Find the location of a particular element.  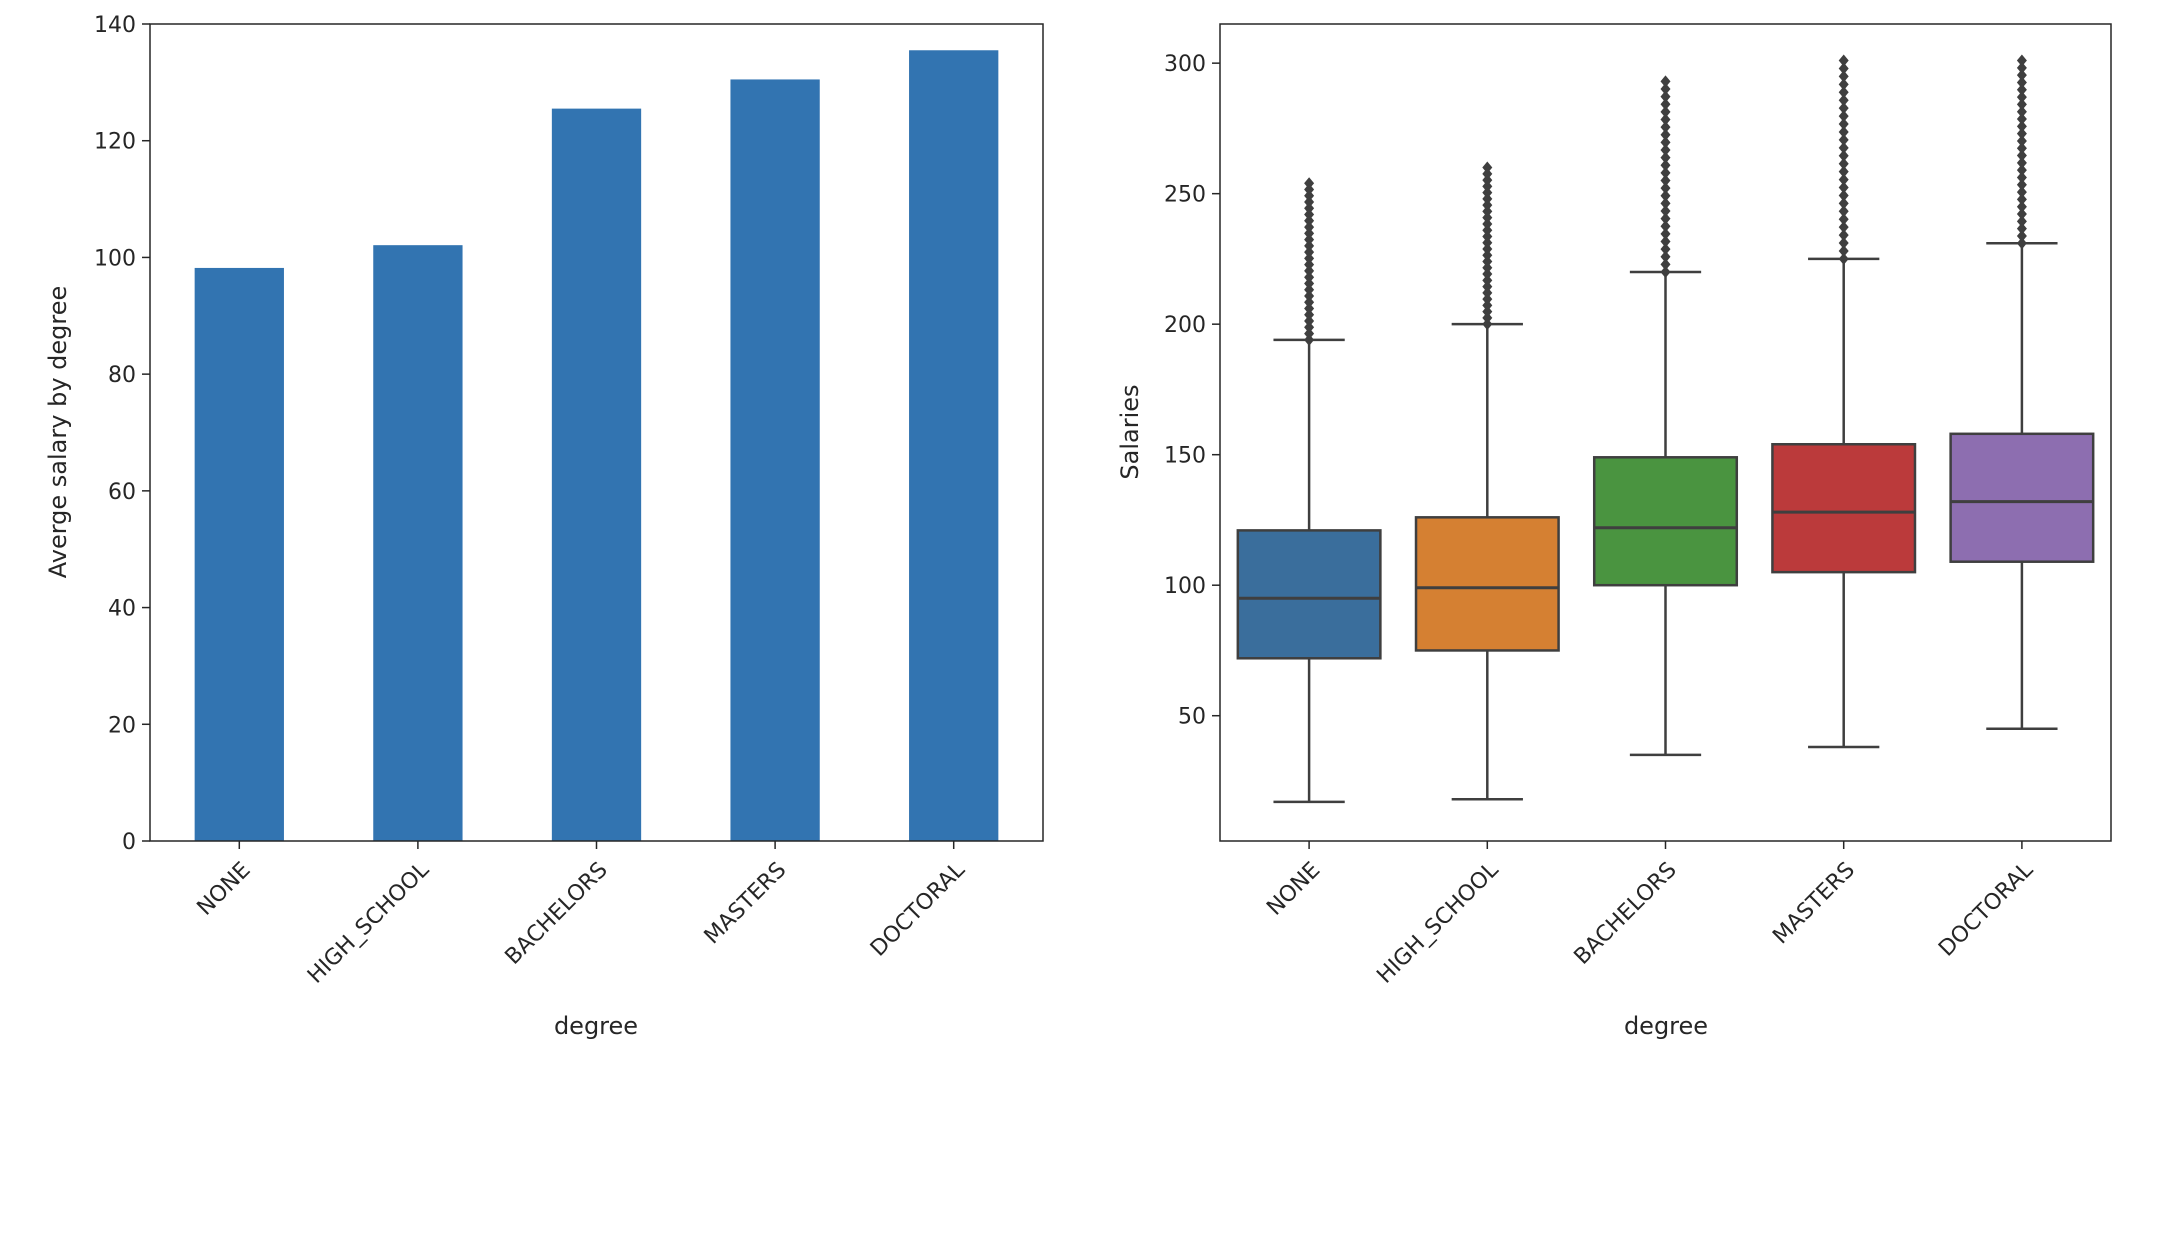

bar-x-axis-label: degree is located at coordinates (596, 1026).